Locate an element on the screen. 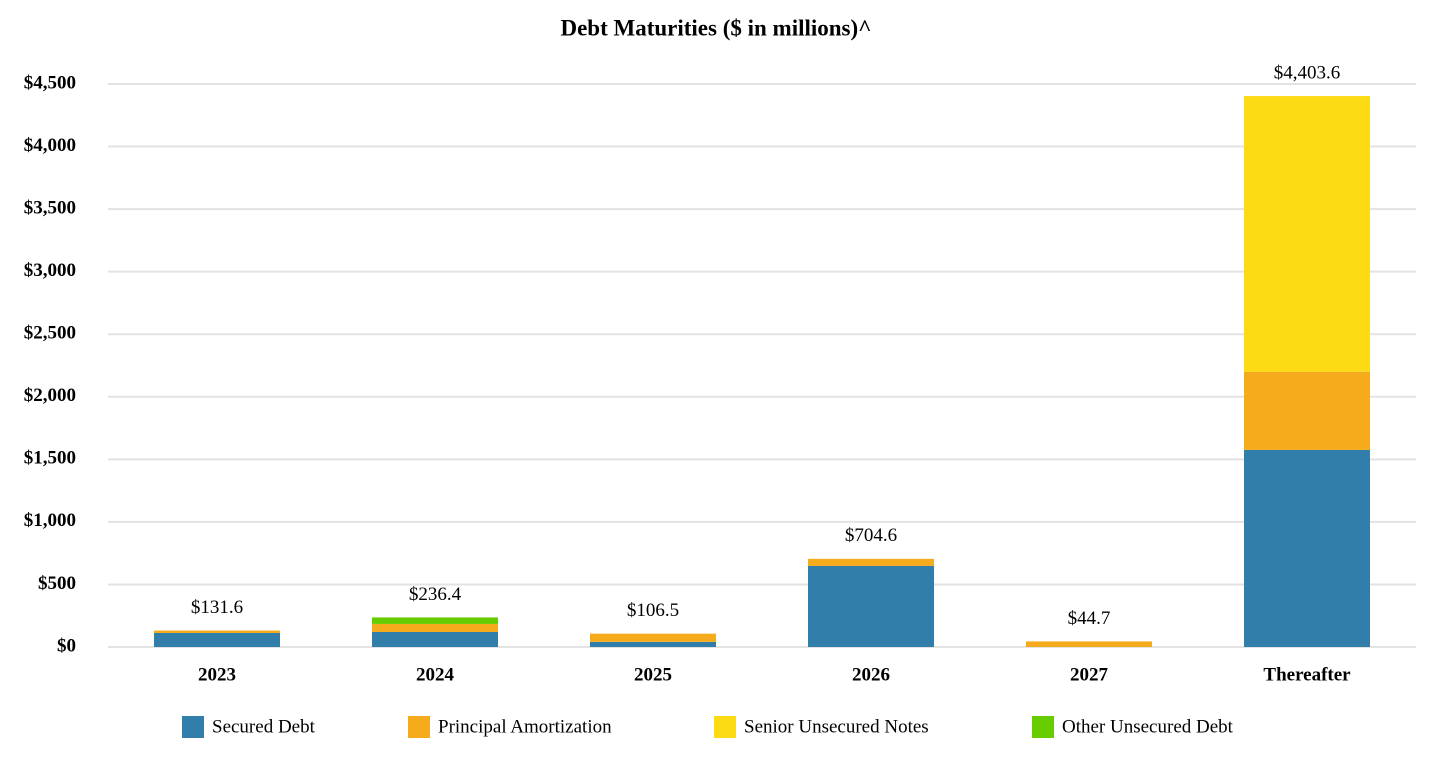 This screenshot has height=760, width=1436. chart-title: Debt Maturities ($ in millions)^ is located at coordinates (715, 27).